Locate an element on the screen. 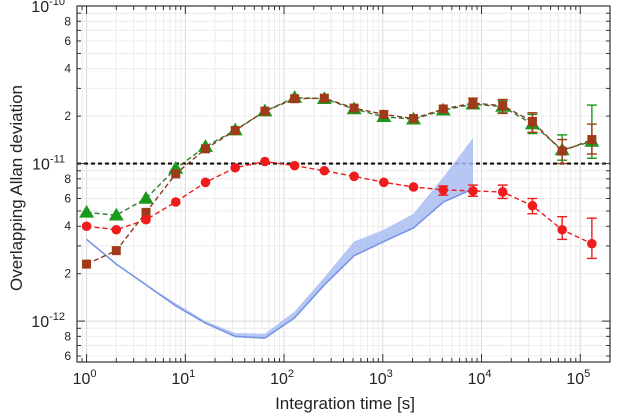 The image size is (618, 418). x-tick-label: 10¹ is located at coordinates (183, 378).